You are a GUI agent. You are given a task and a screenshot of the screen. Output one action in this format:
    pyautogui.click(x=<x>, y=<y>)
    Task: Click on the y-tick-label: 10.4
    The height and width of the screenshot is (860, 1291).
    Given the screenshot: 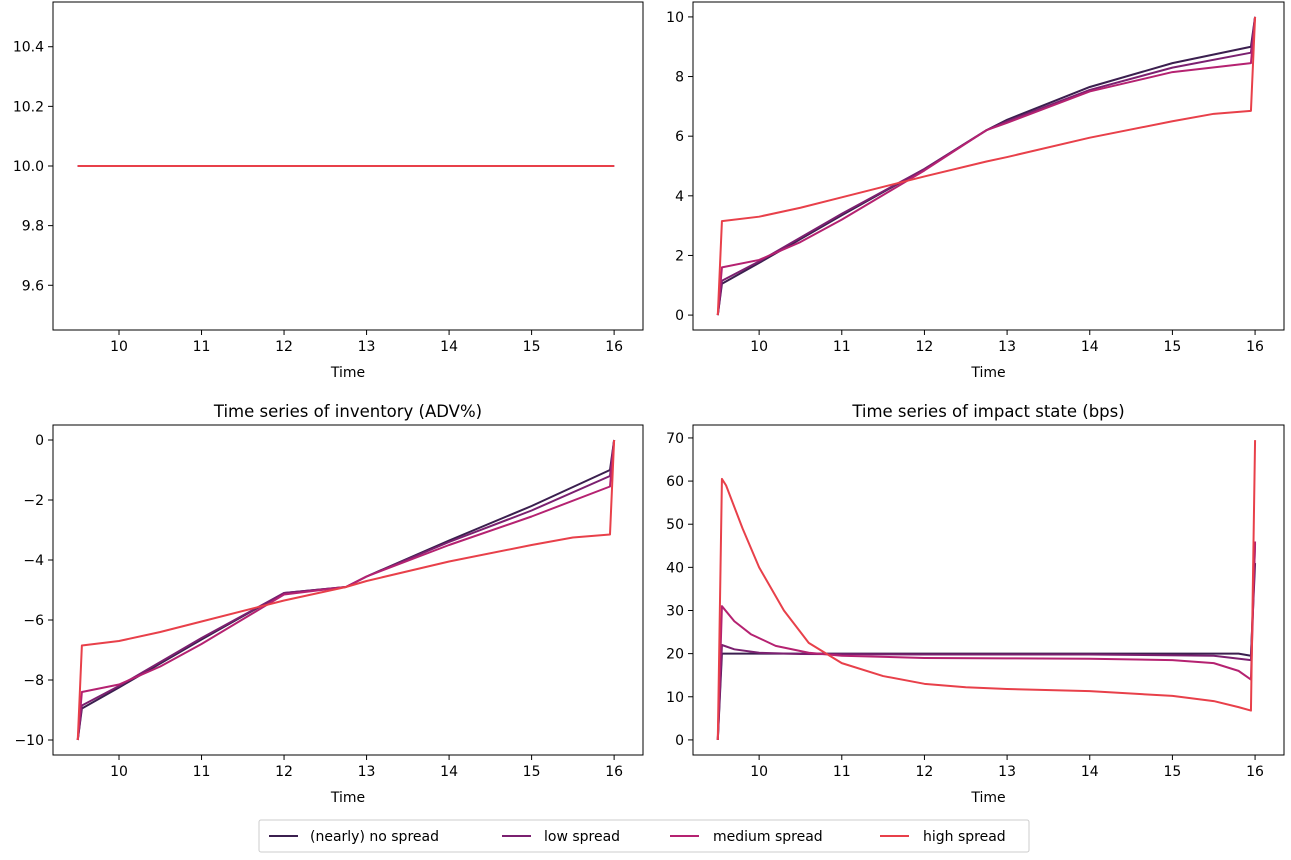 What is the action you would take?
    pyautogui.click(x=28, y=48)
    